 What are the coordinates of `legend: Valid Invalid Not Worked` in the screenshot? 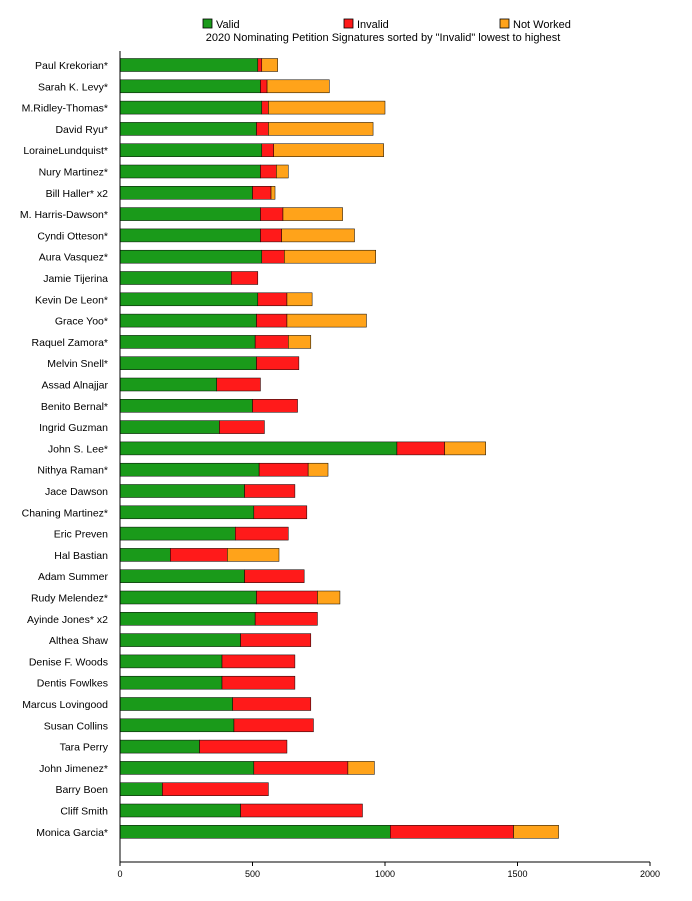 It's located at (386, 24).